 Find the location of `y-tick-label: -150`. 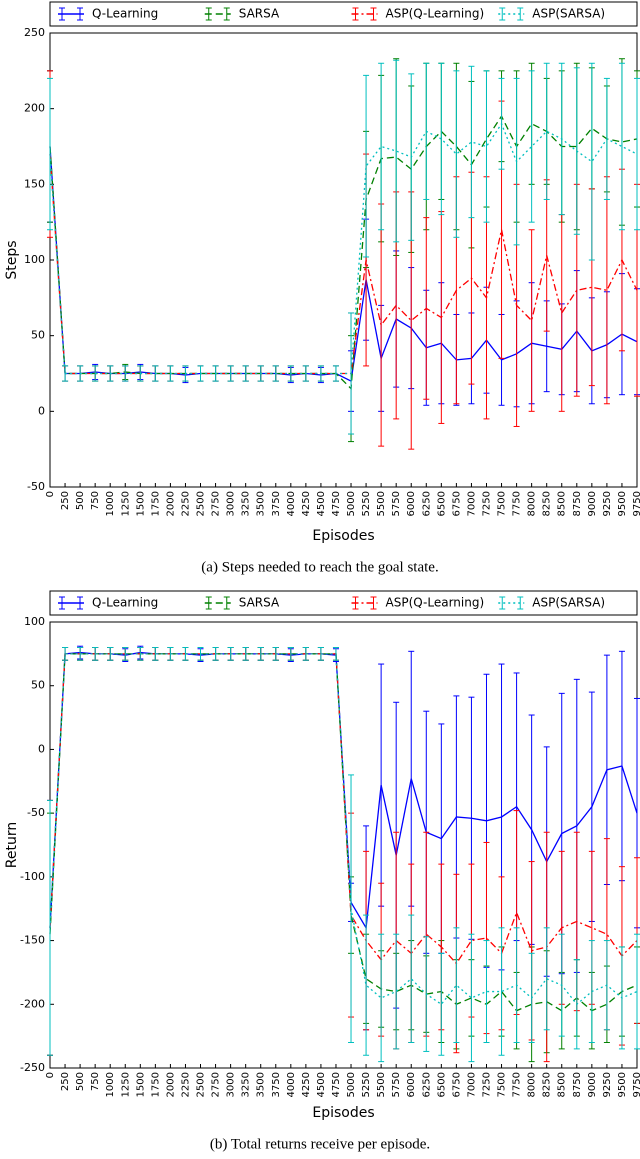

y-tick-label: -150 is located at coordinates (32, 940).